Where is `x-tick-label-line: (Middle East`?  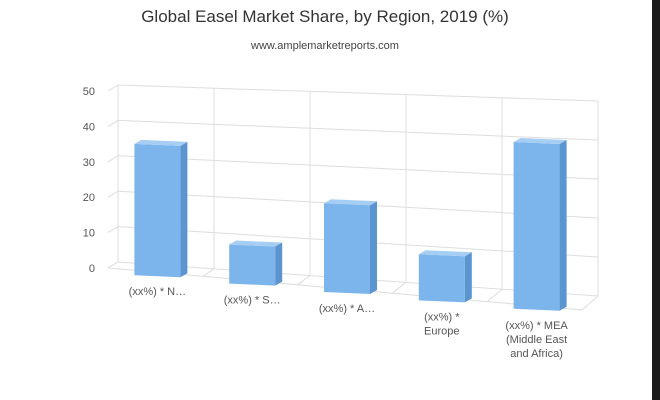 x-tick-label-line: (Middle East is located at coordinates (536, 340).